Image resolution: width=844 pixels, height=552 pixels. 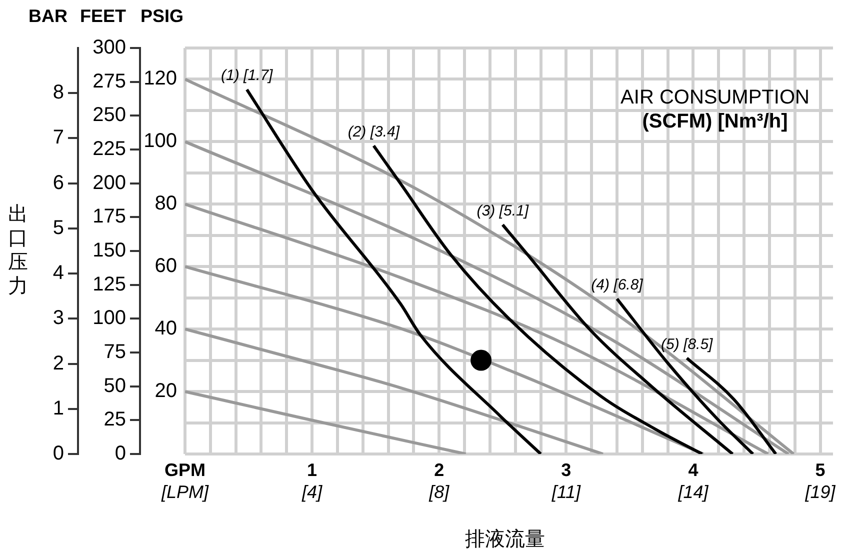 What do you see at coordinates (109, 284) in the screenshot?
I see `y2-tick-label: 125` at bounding box center [109, 284].